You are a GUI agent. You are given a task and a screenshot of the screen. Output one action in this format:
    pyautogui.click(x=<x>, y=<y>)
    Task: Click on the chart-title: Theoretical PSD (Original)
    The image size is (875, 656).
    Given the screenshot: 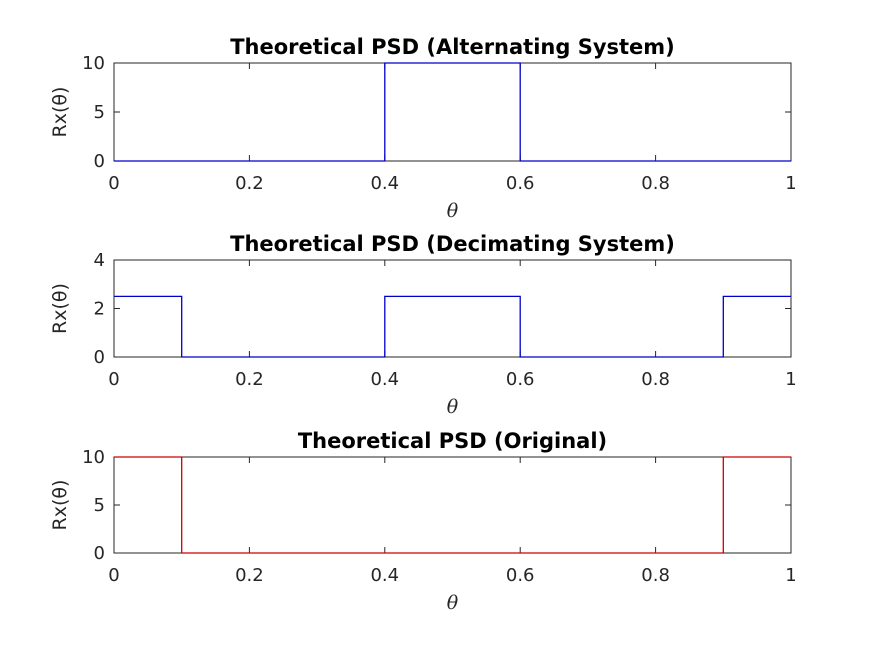 What is the action you would take?
    pyautogui.click(x=452, y=441)
    